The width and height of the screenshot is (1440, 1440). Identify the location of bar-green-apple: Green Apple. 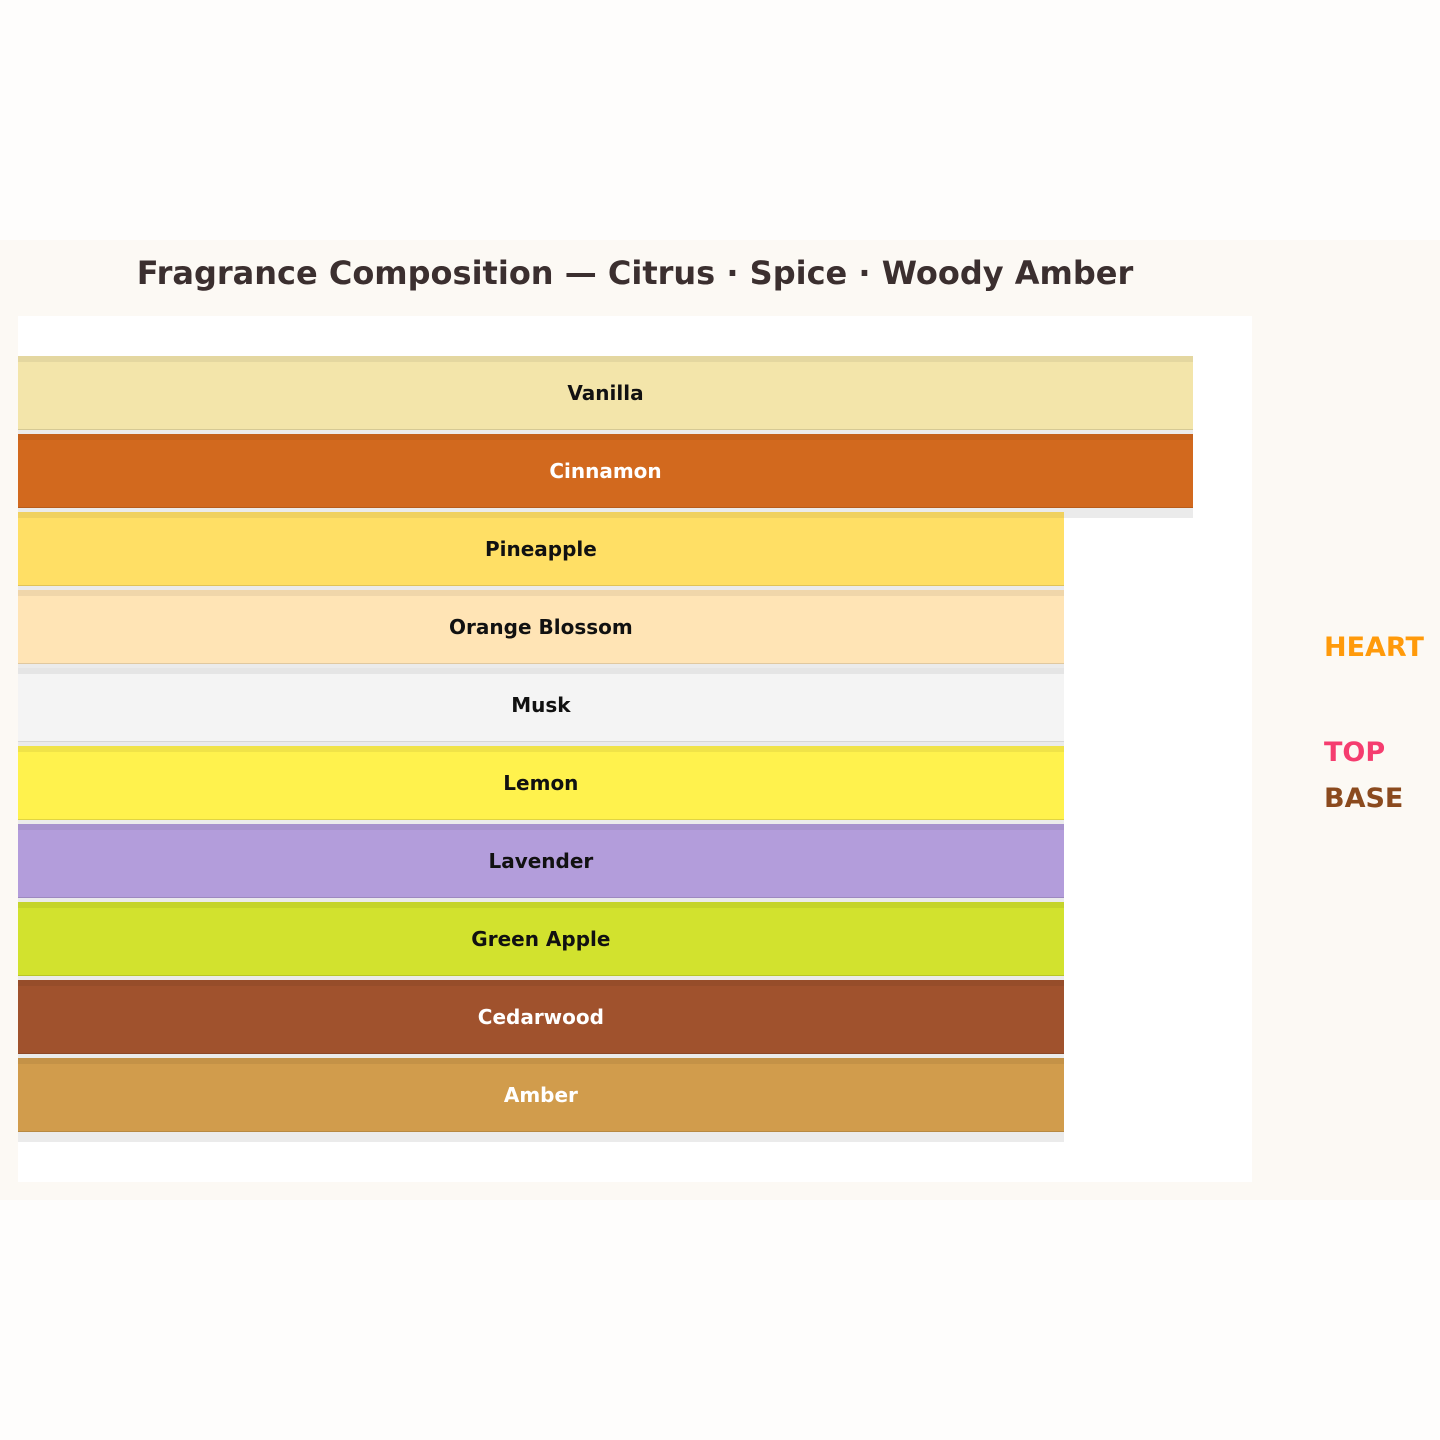
(541, 939).